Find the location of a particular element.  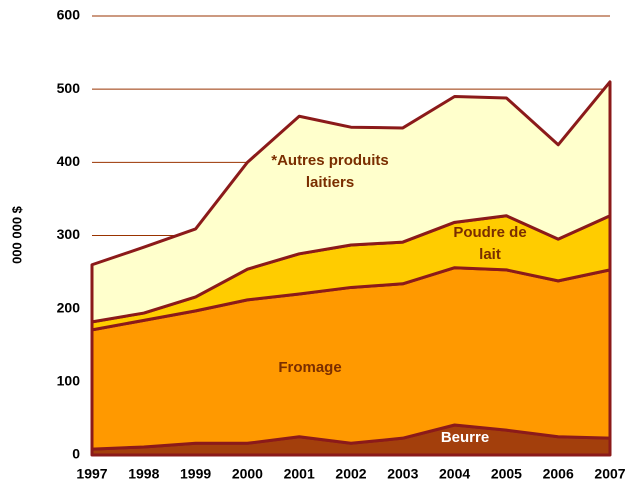

x-tick-label: 1997 is located at coordinates (91, 474).